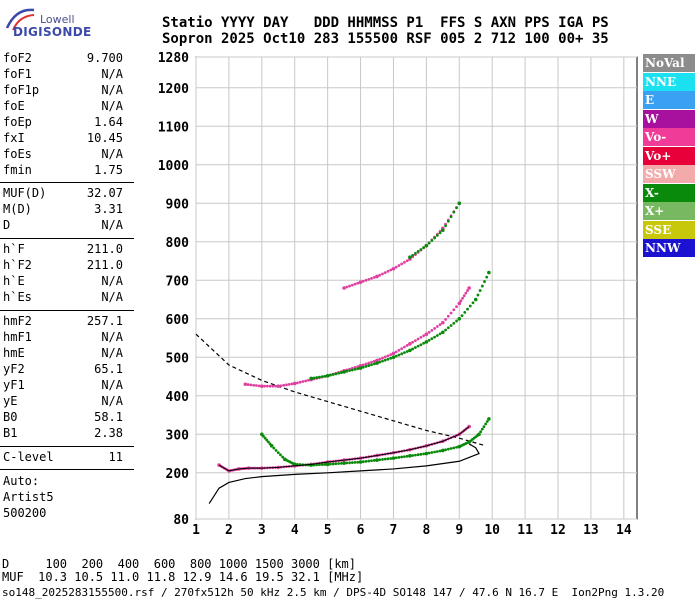  I want to click on param-row: hmF2 257.1, so click(63, 321).